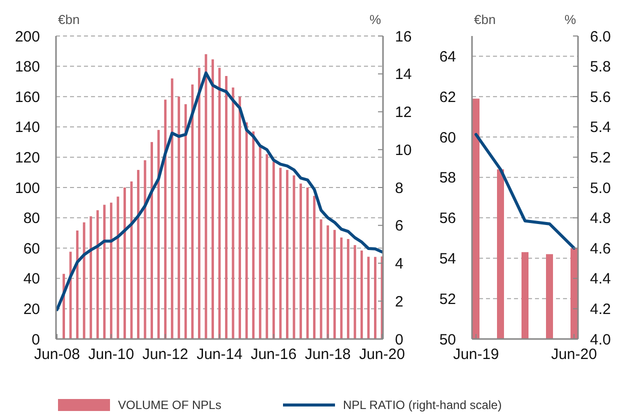 This screenshot has width=621, height=414. I want to click on y2-tick-label: 5.0, so click(600, 188).